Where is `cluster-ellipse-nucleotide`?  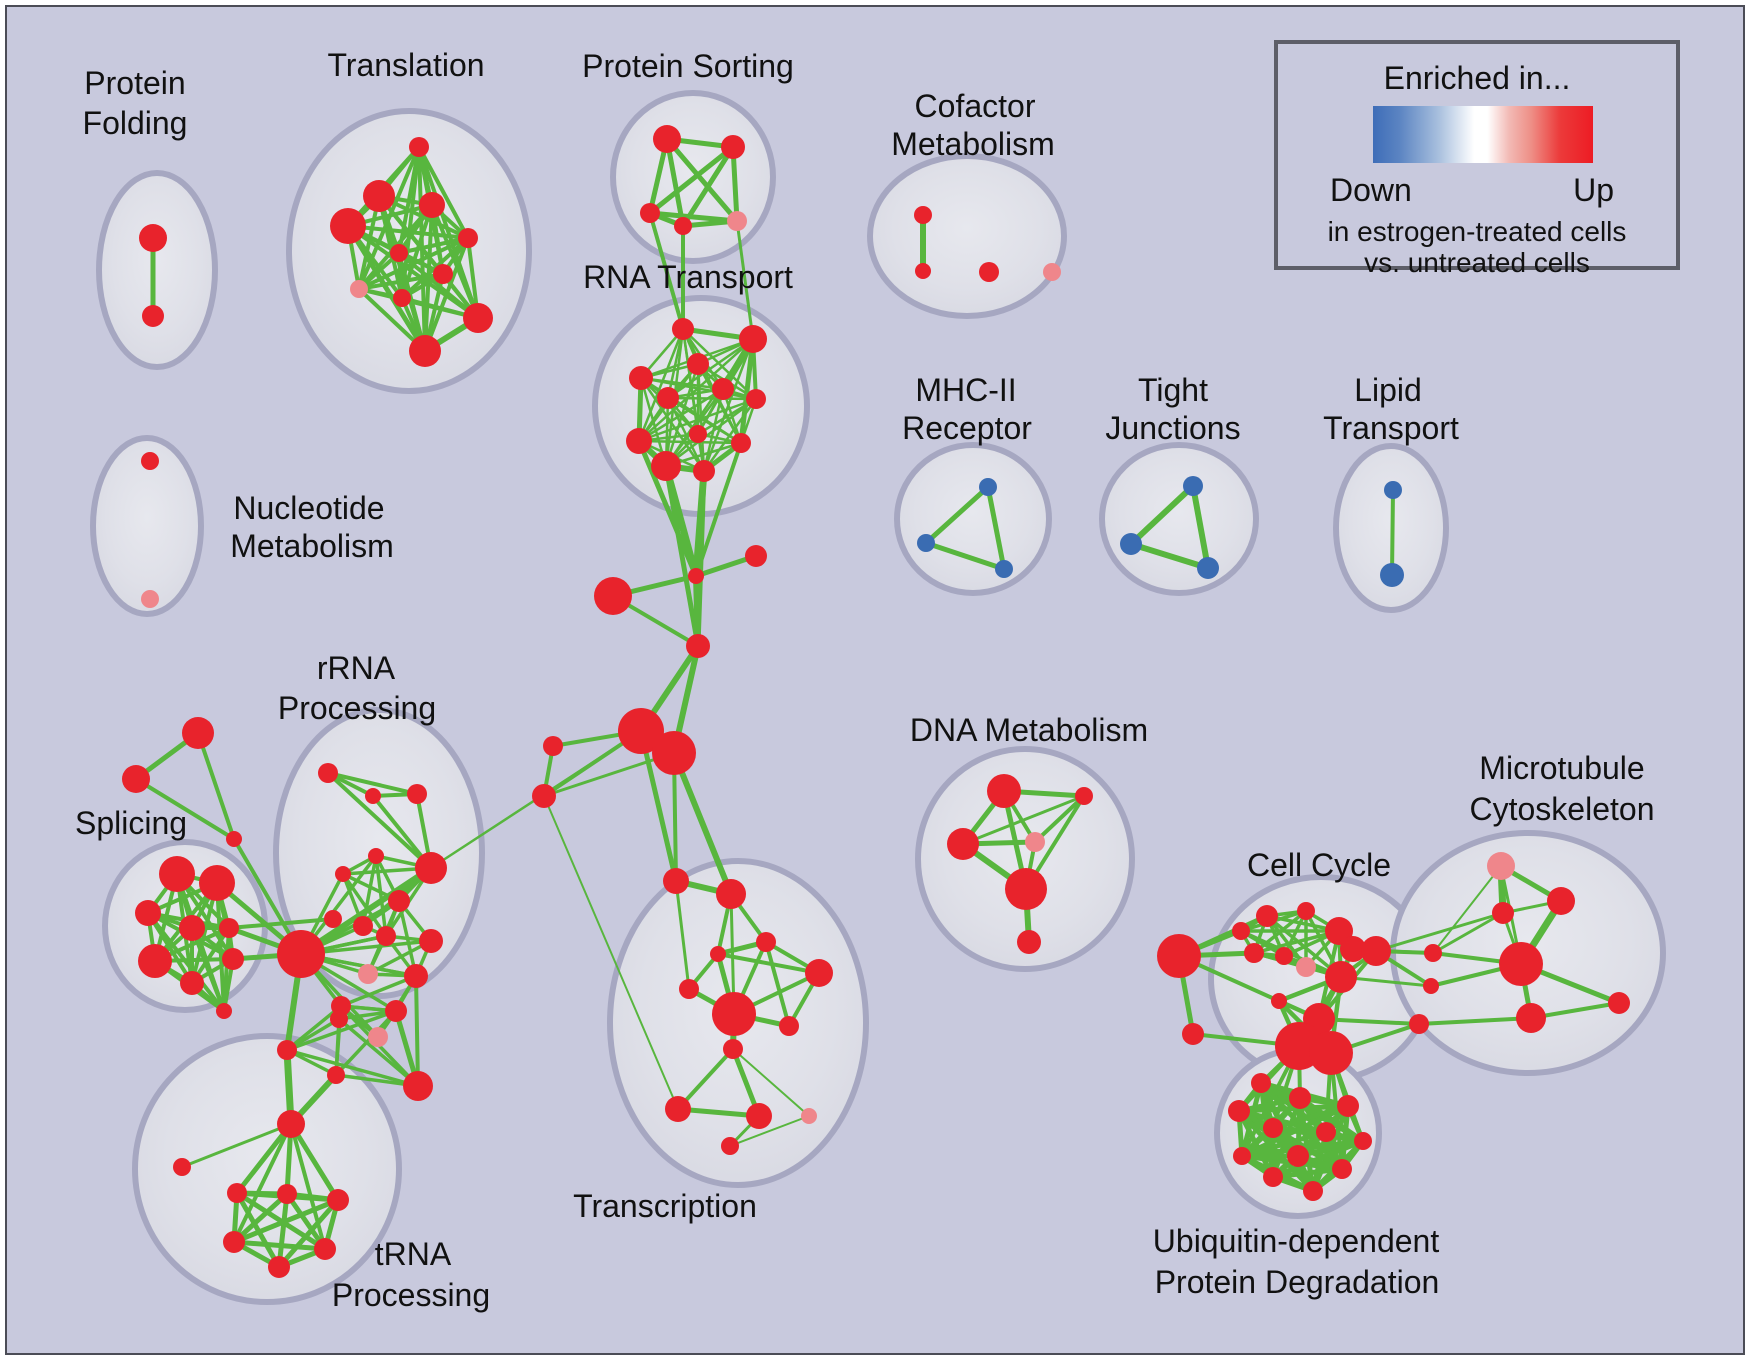 cluster-ellipse-nucleotide is located at coordinates (147, 526).